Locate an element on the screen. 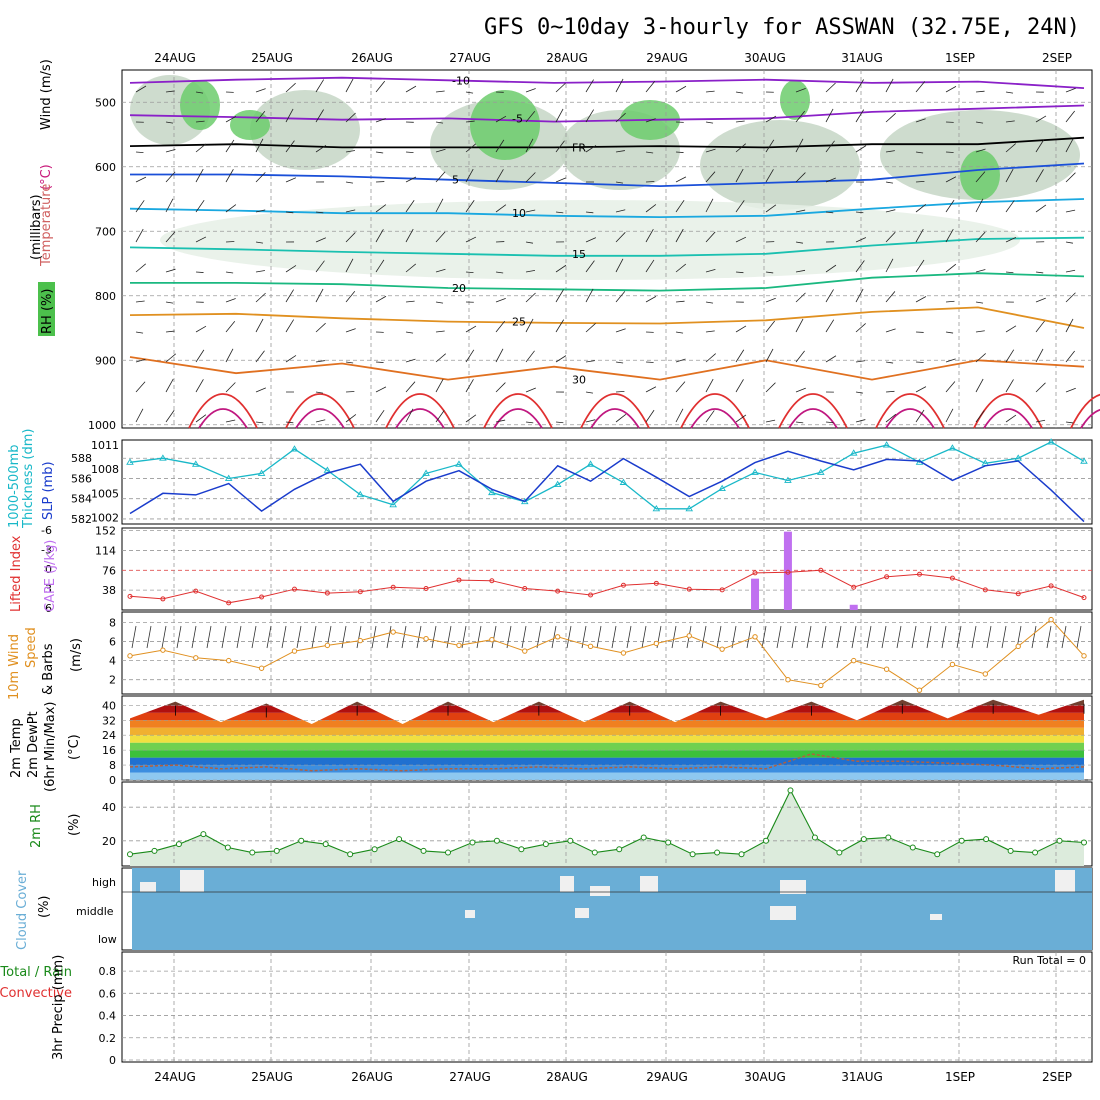 The image size is (1100, 1100). slp-line is located at coordinates (607, 486).